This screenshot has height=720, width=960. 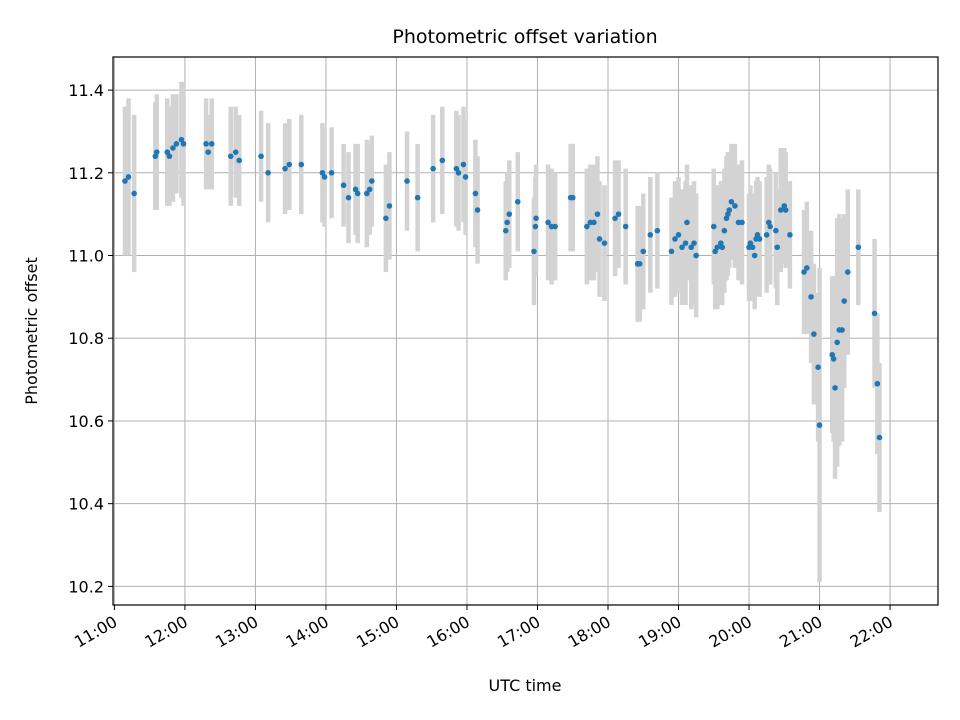 I want to click on y-axis-title: Photometric offset, so click(x=31, y=331).